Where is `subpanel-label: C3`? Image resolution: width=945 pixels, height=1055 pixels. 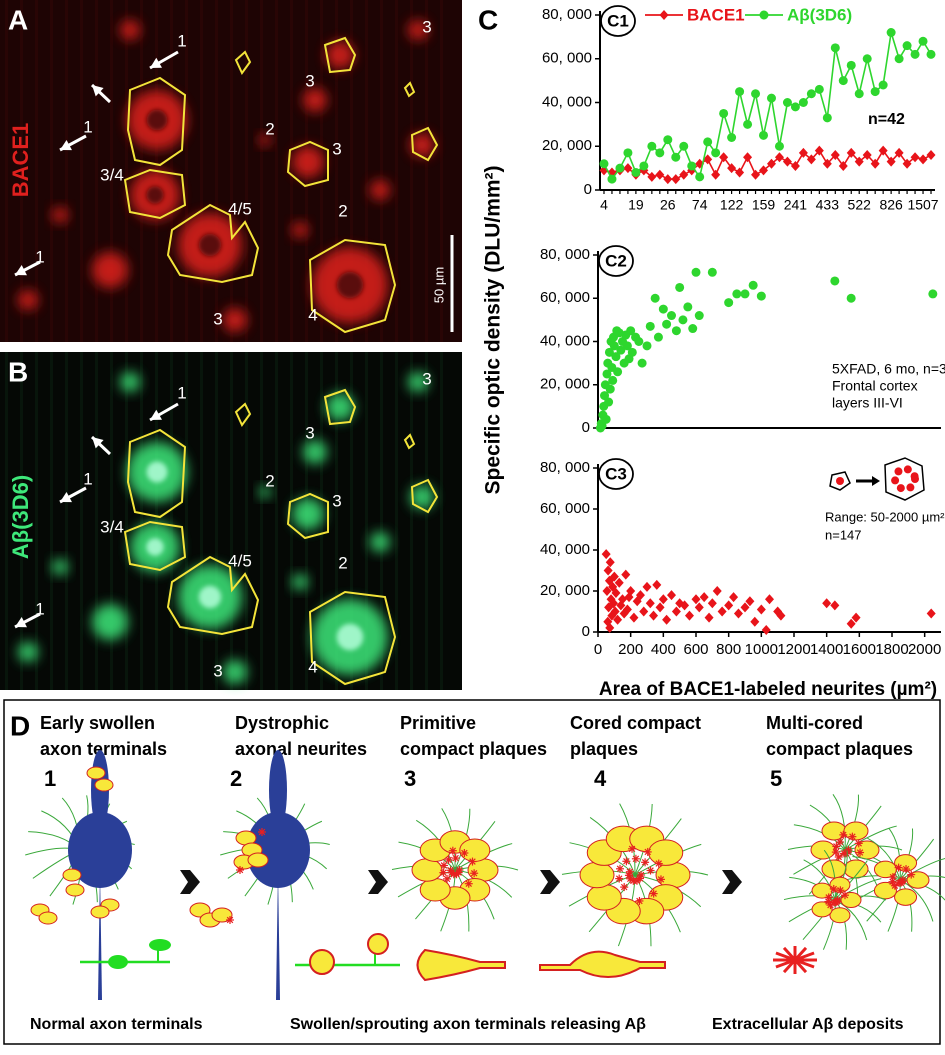 subpanel-label: C3 is located at coordinates (616, 473).